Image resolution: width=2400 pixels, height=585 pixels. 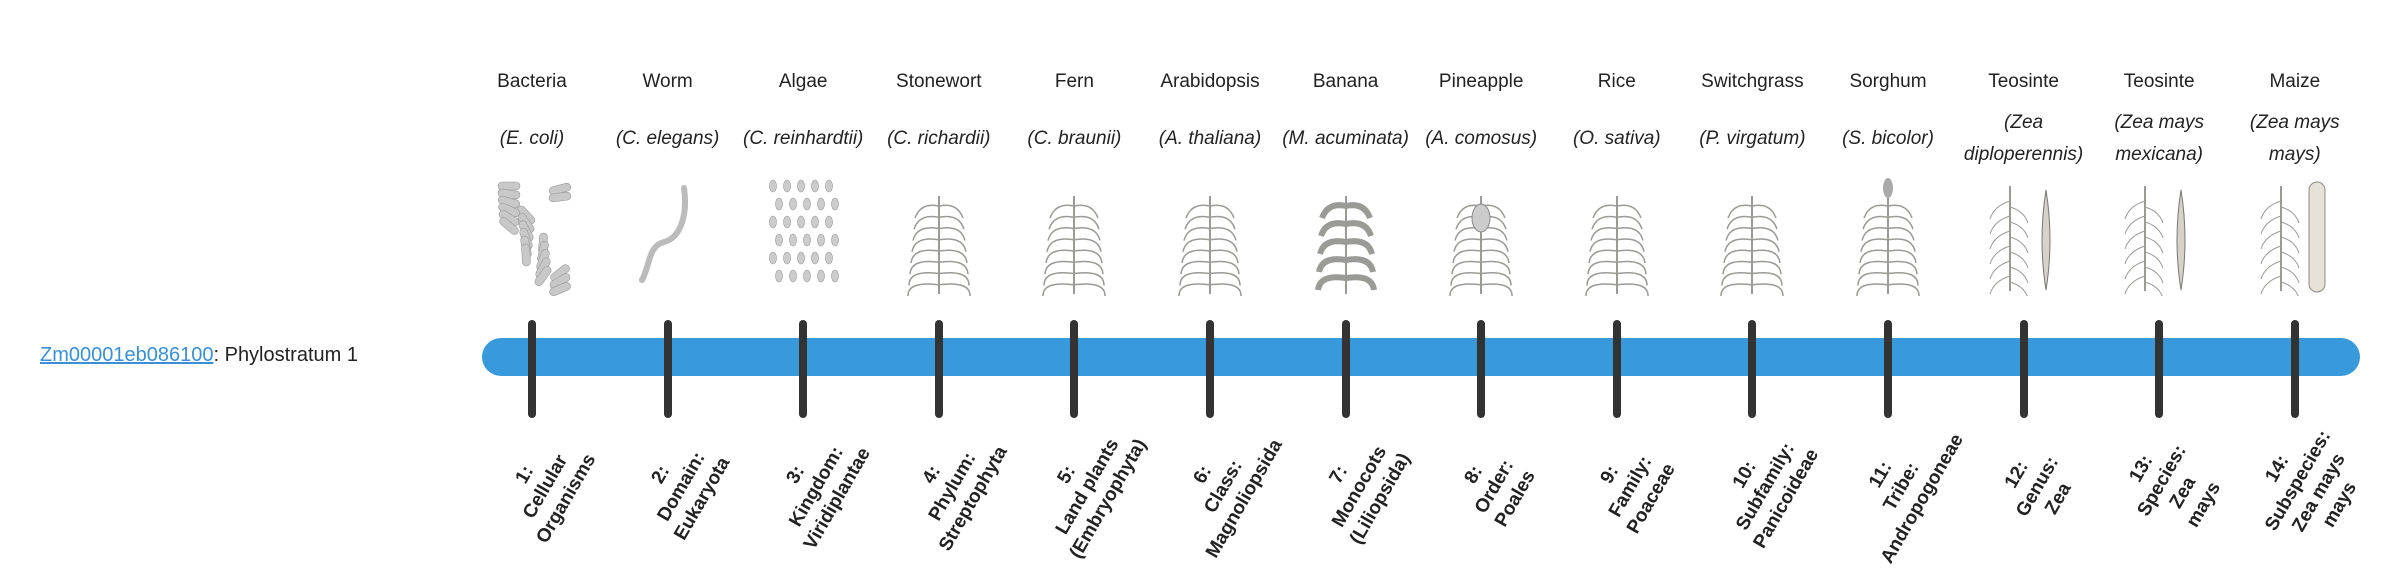 What do you see at coordinates (2173, 486) in the screenshot?
I see `stratum-rank-label: 13: Species: Zea mays` at bounding box center [2173, 486].